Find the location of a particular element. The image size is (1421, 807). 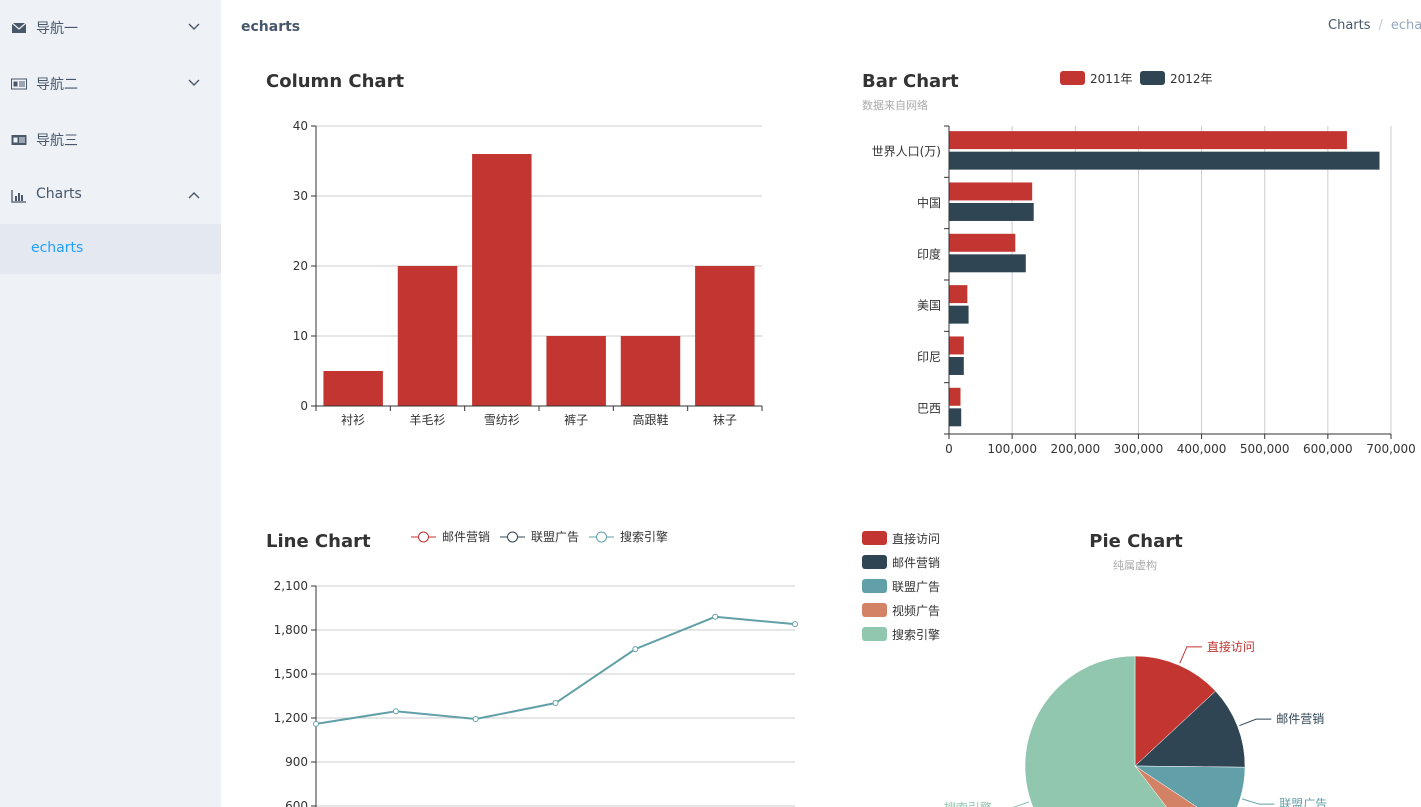

legend-label: 2012年 is located at coordinates (1191, 79).